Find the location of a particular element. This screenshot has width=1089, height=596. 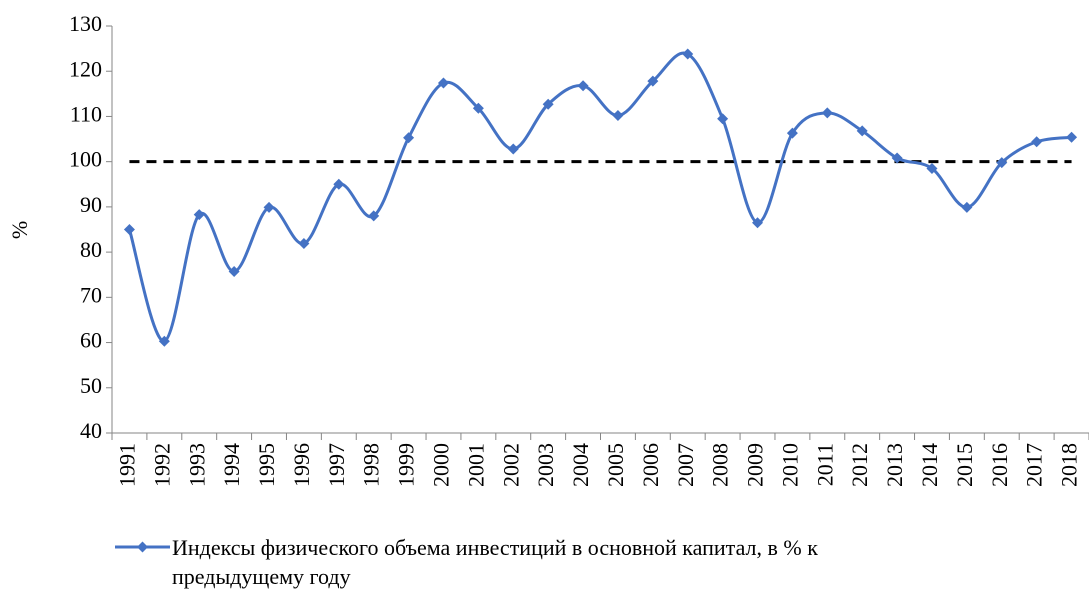

x-tick-label: 1993 is located at coordinates (196, 465).